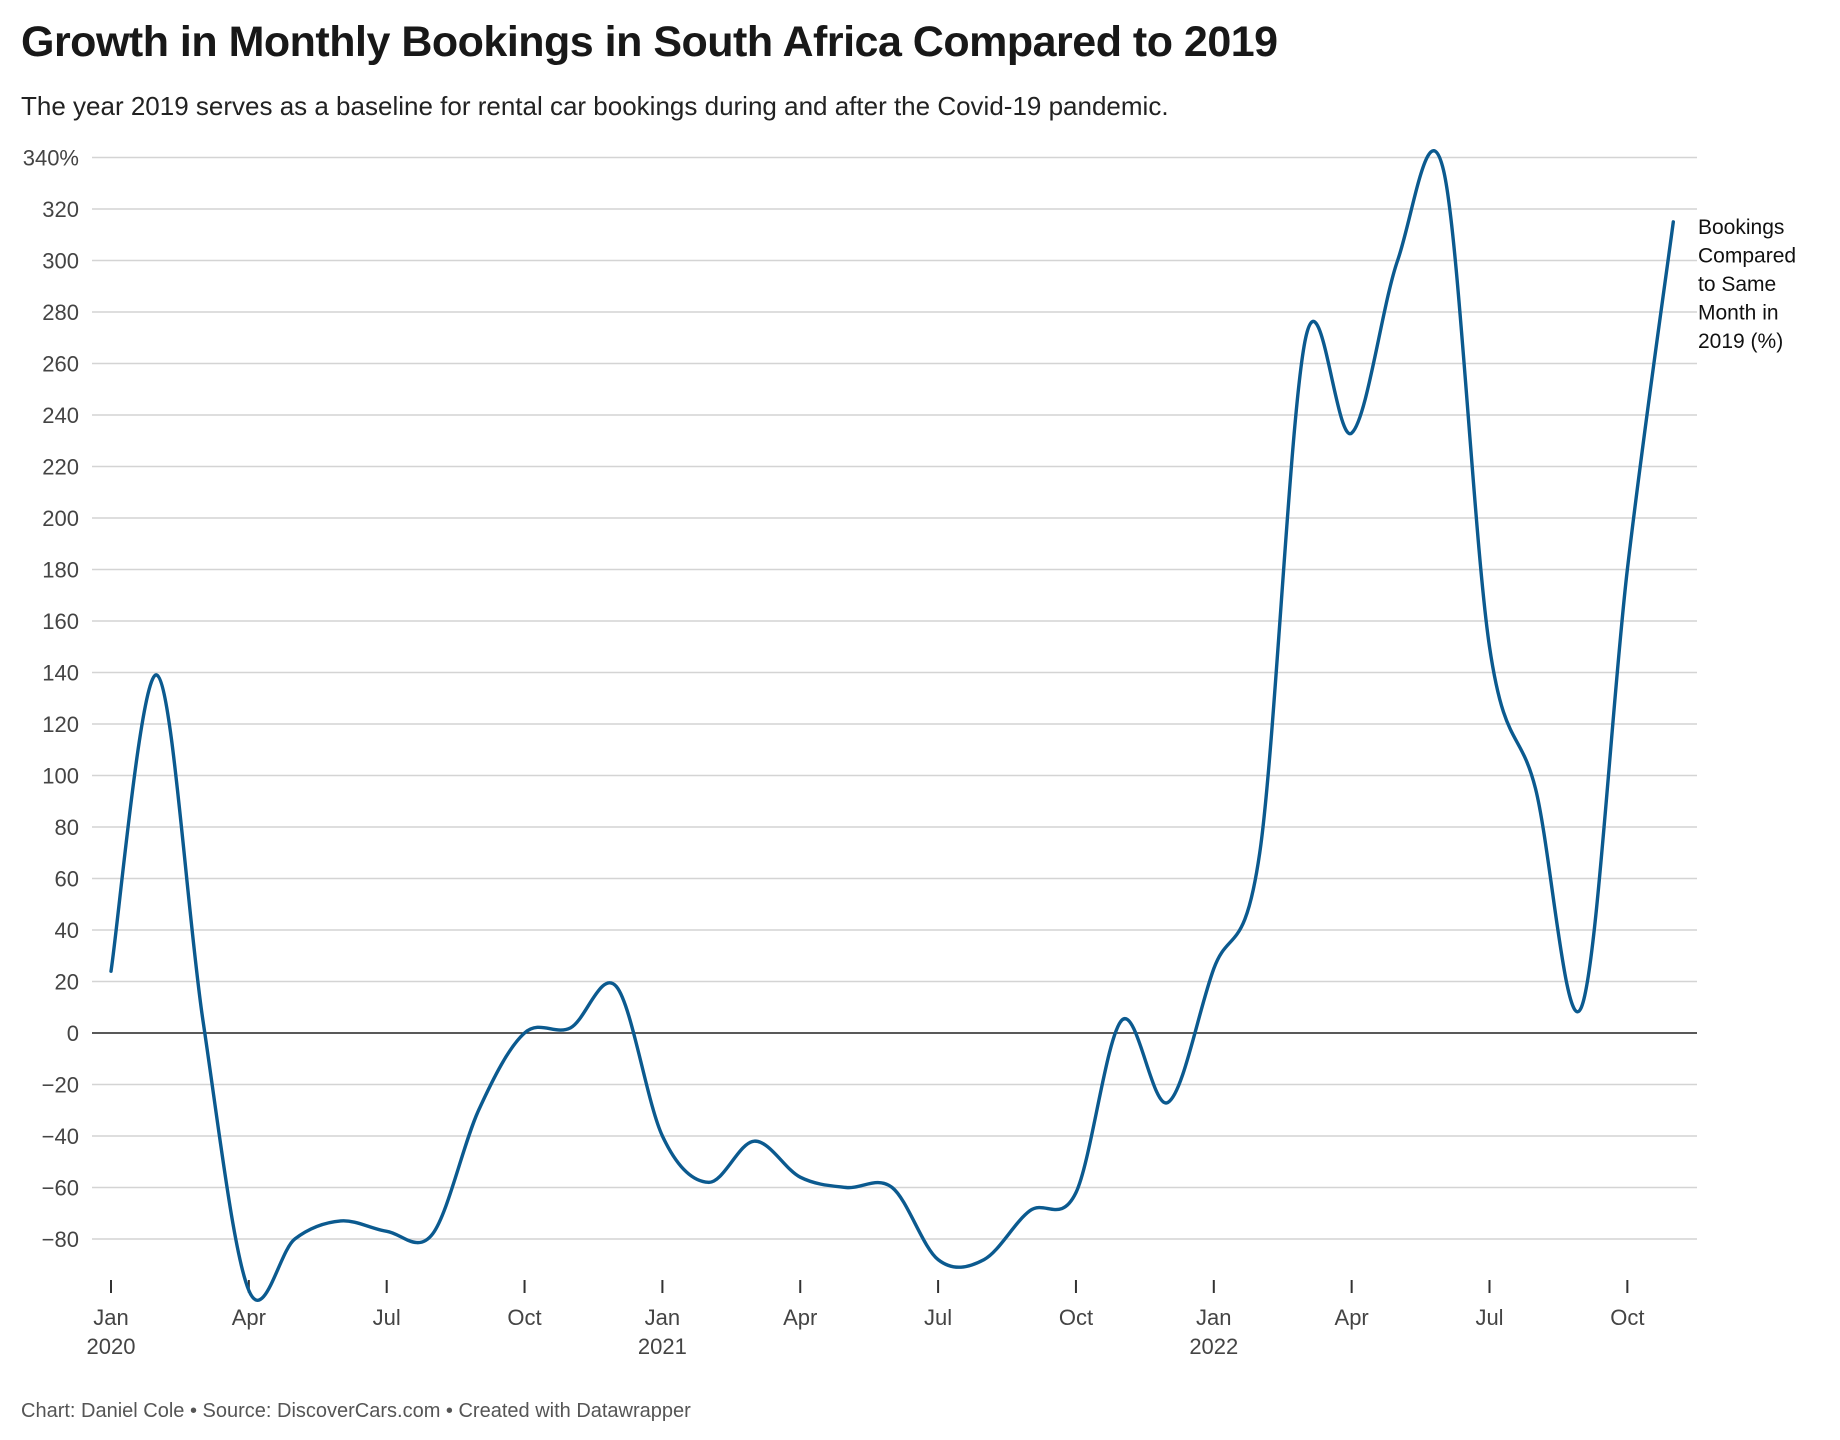 This screenshot has height=1440, width=1840. Describe the element at coordinates (1747, 256) in the screenshot. I see `series-label: Compared` at that location.